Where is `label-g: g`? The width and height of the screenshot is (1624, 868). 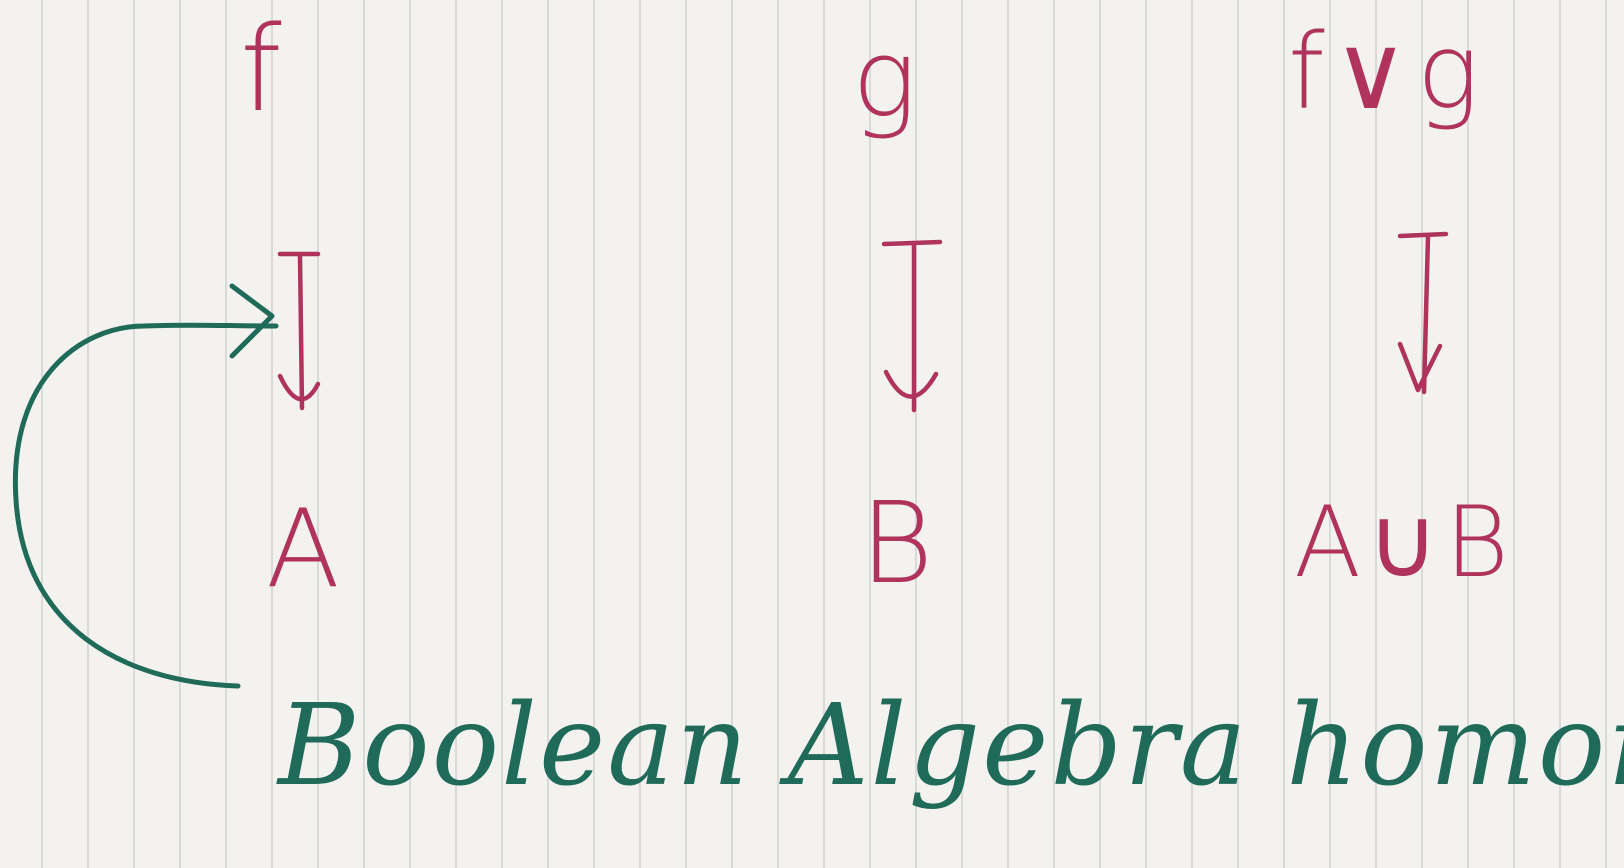 label-g: g is located at coordinates (884, 79).